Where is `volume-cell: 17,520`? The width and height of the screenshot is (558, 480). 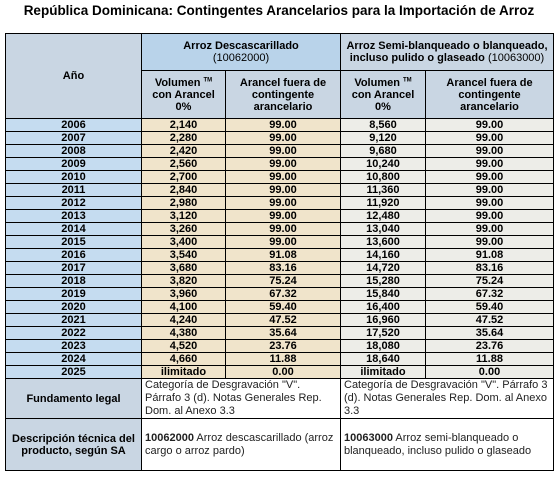 volume-cell: 17,520 is located at coordinates (383, 333).